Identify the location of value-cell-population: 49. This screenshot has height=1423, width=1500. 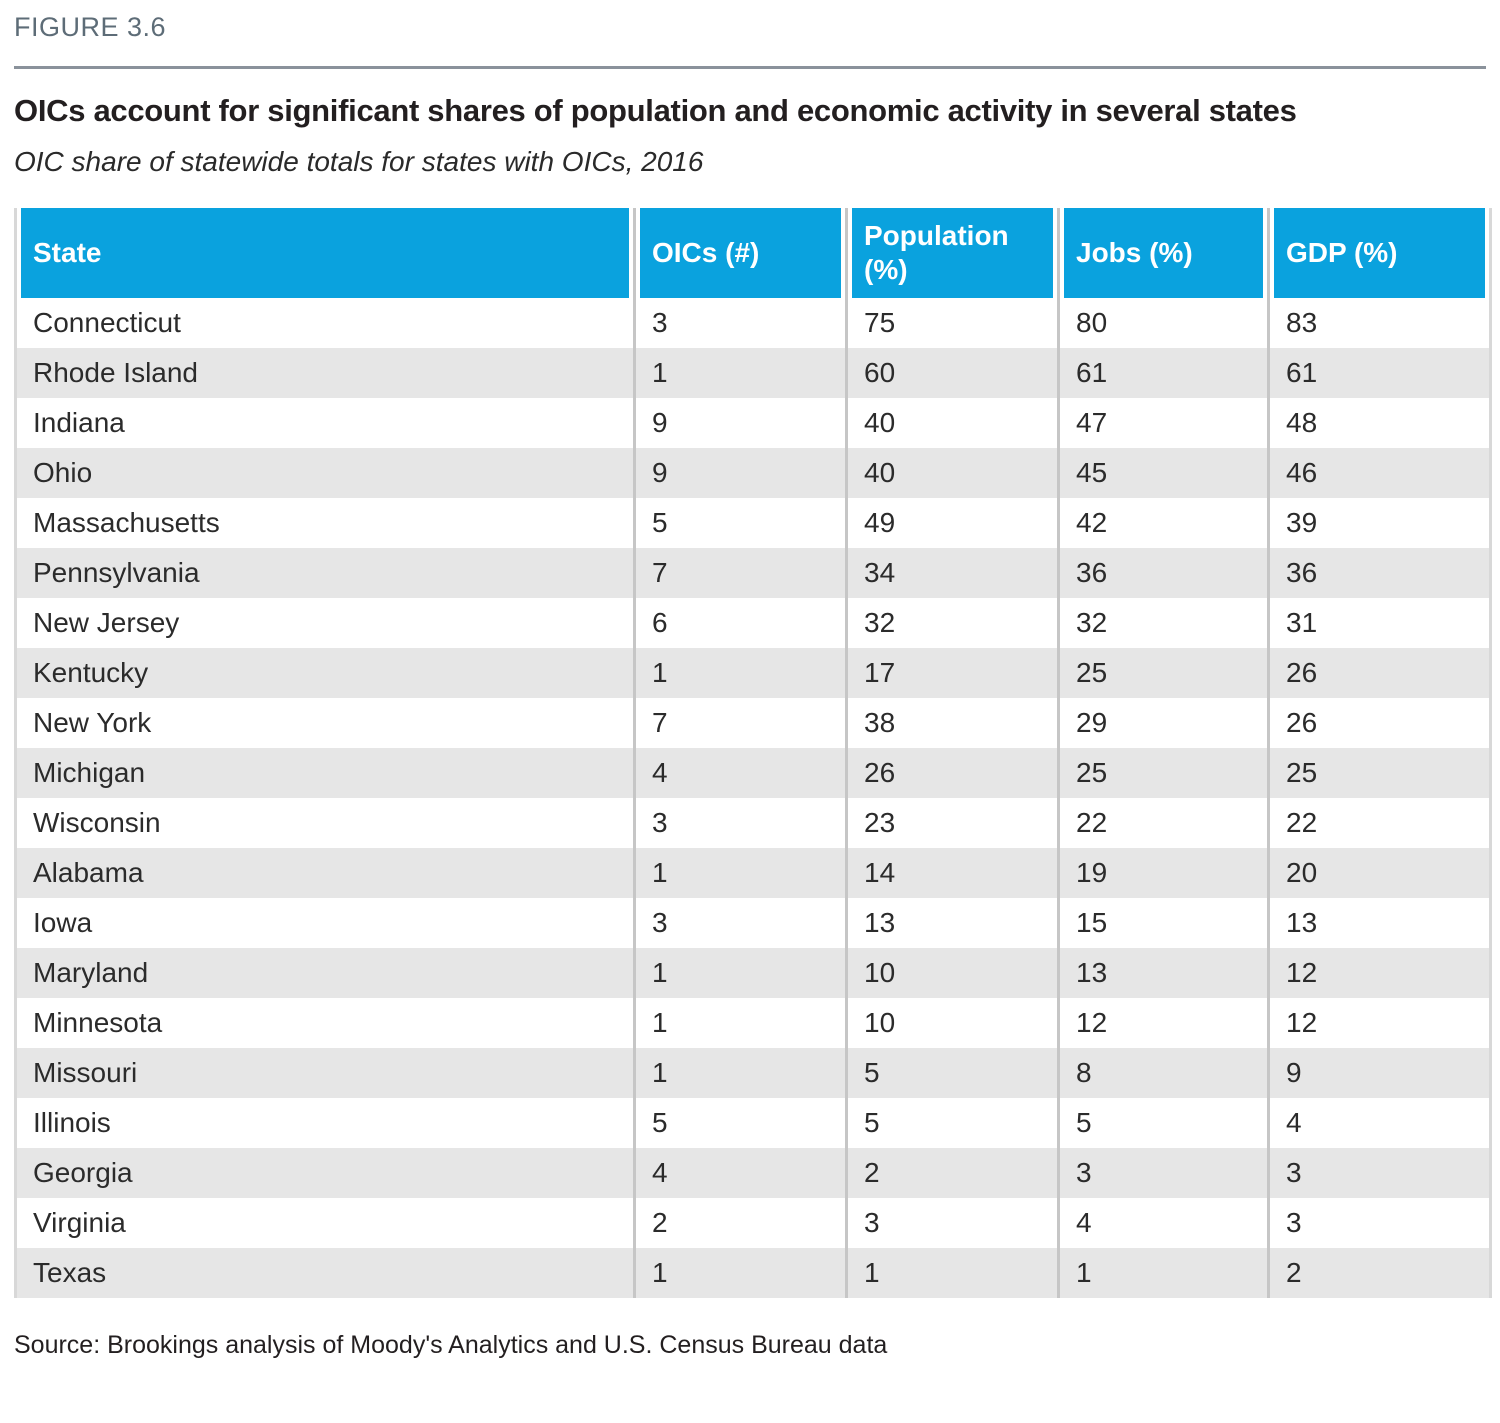
(951, 523).